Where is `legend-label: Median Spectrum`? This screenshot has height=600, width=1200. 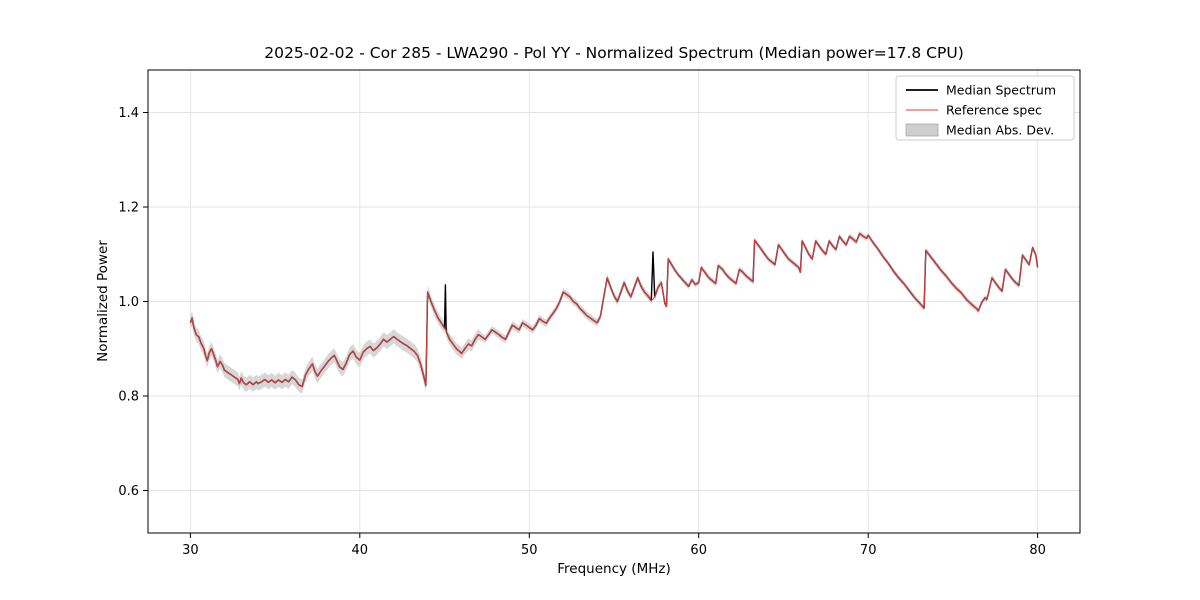
legend-label: Median Spectrum is located at coordinates (1001, 90).